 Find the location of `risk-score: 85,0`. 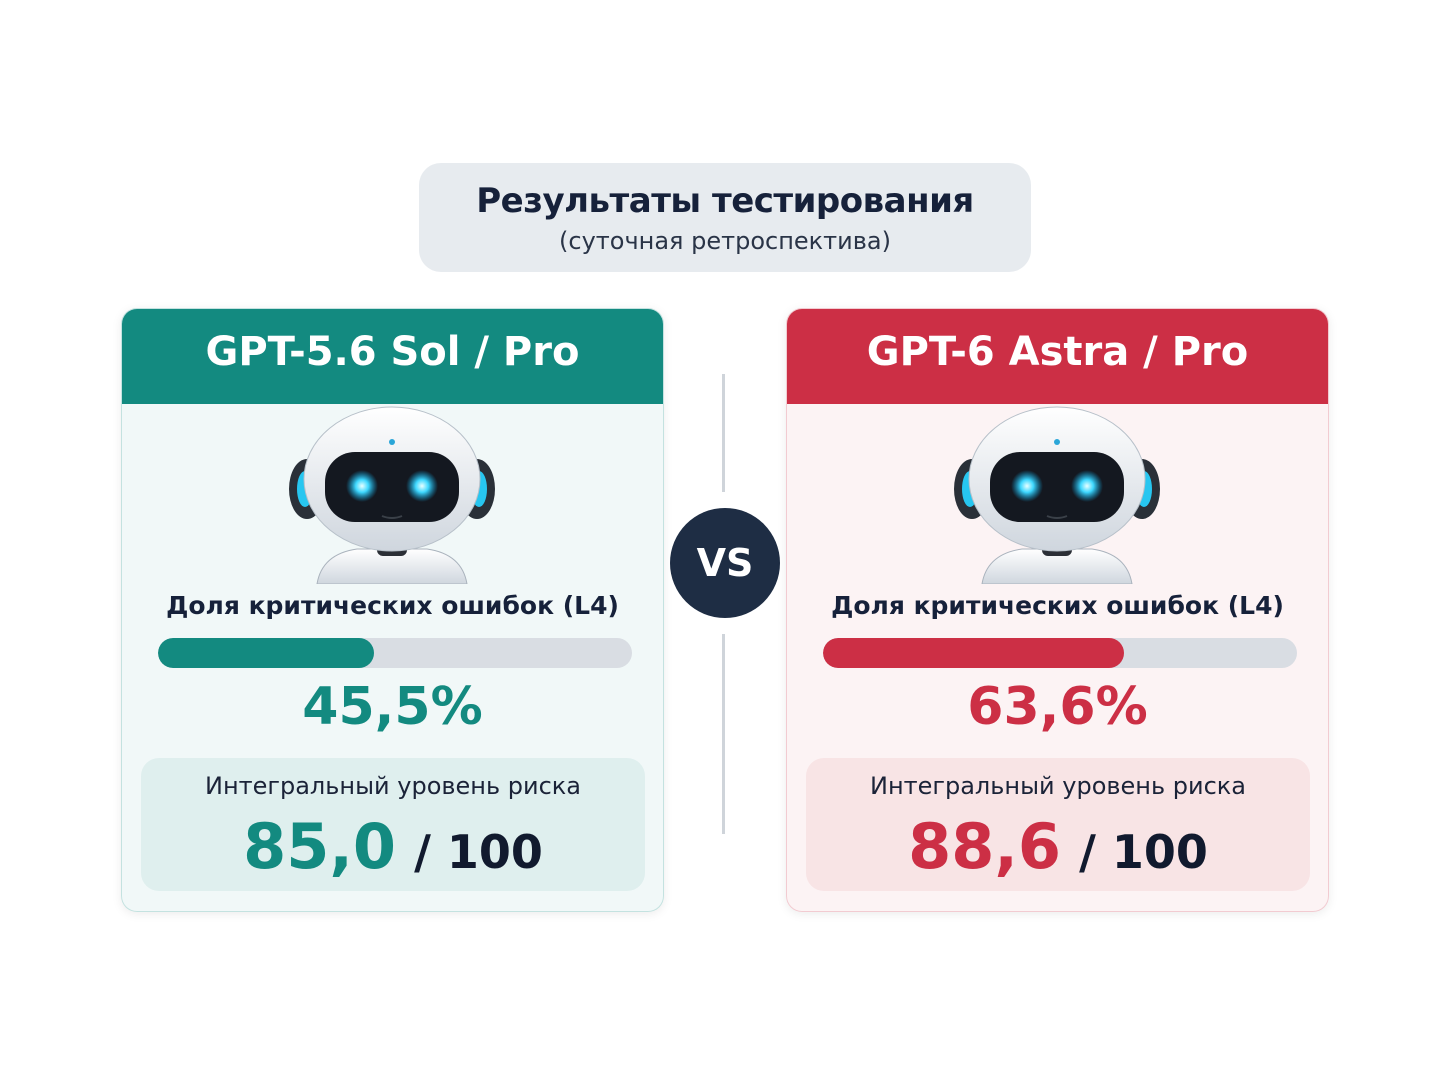

risk-score: 85,0 is located at coordinates (320, 846).